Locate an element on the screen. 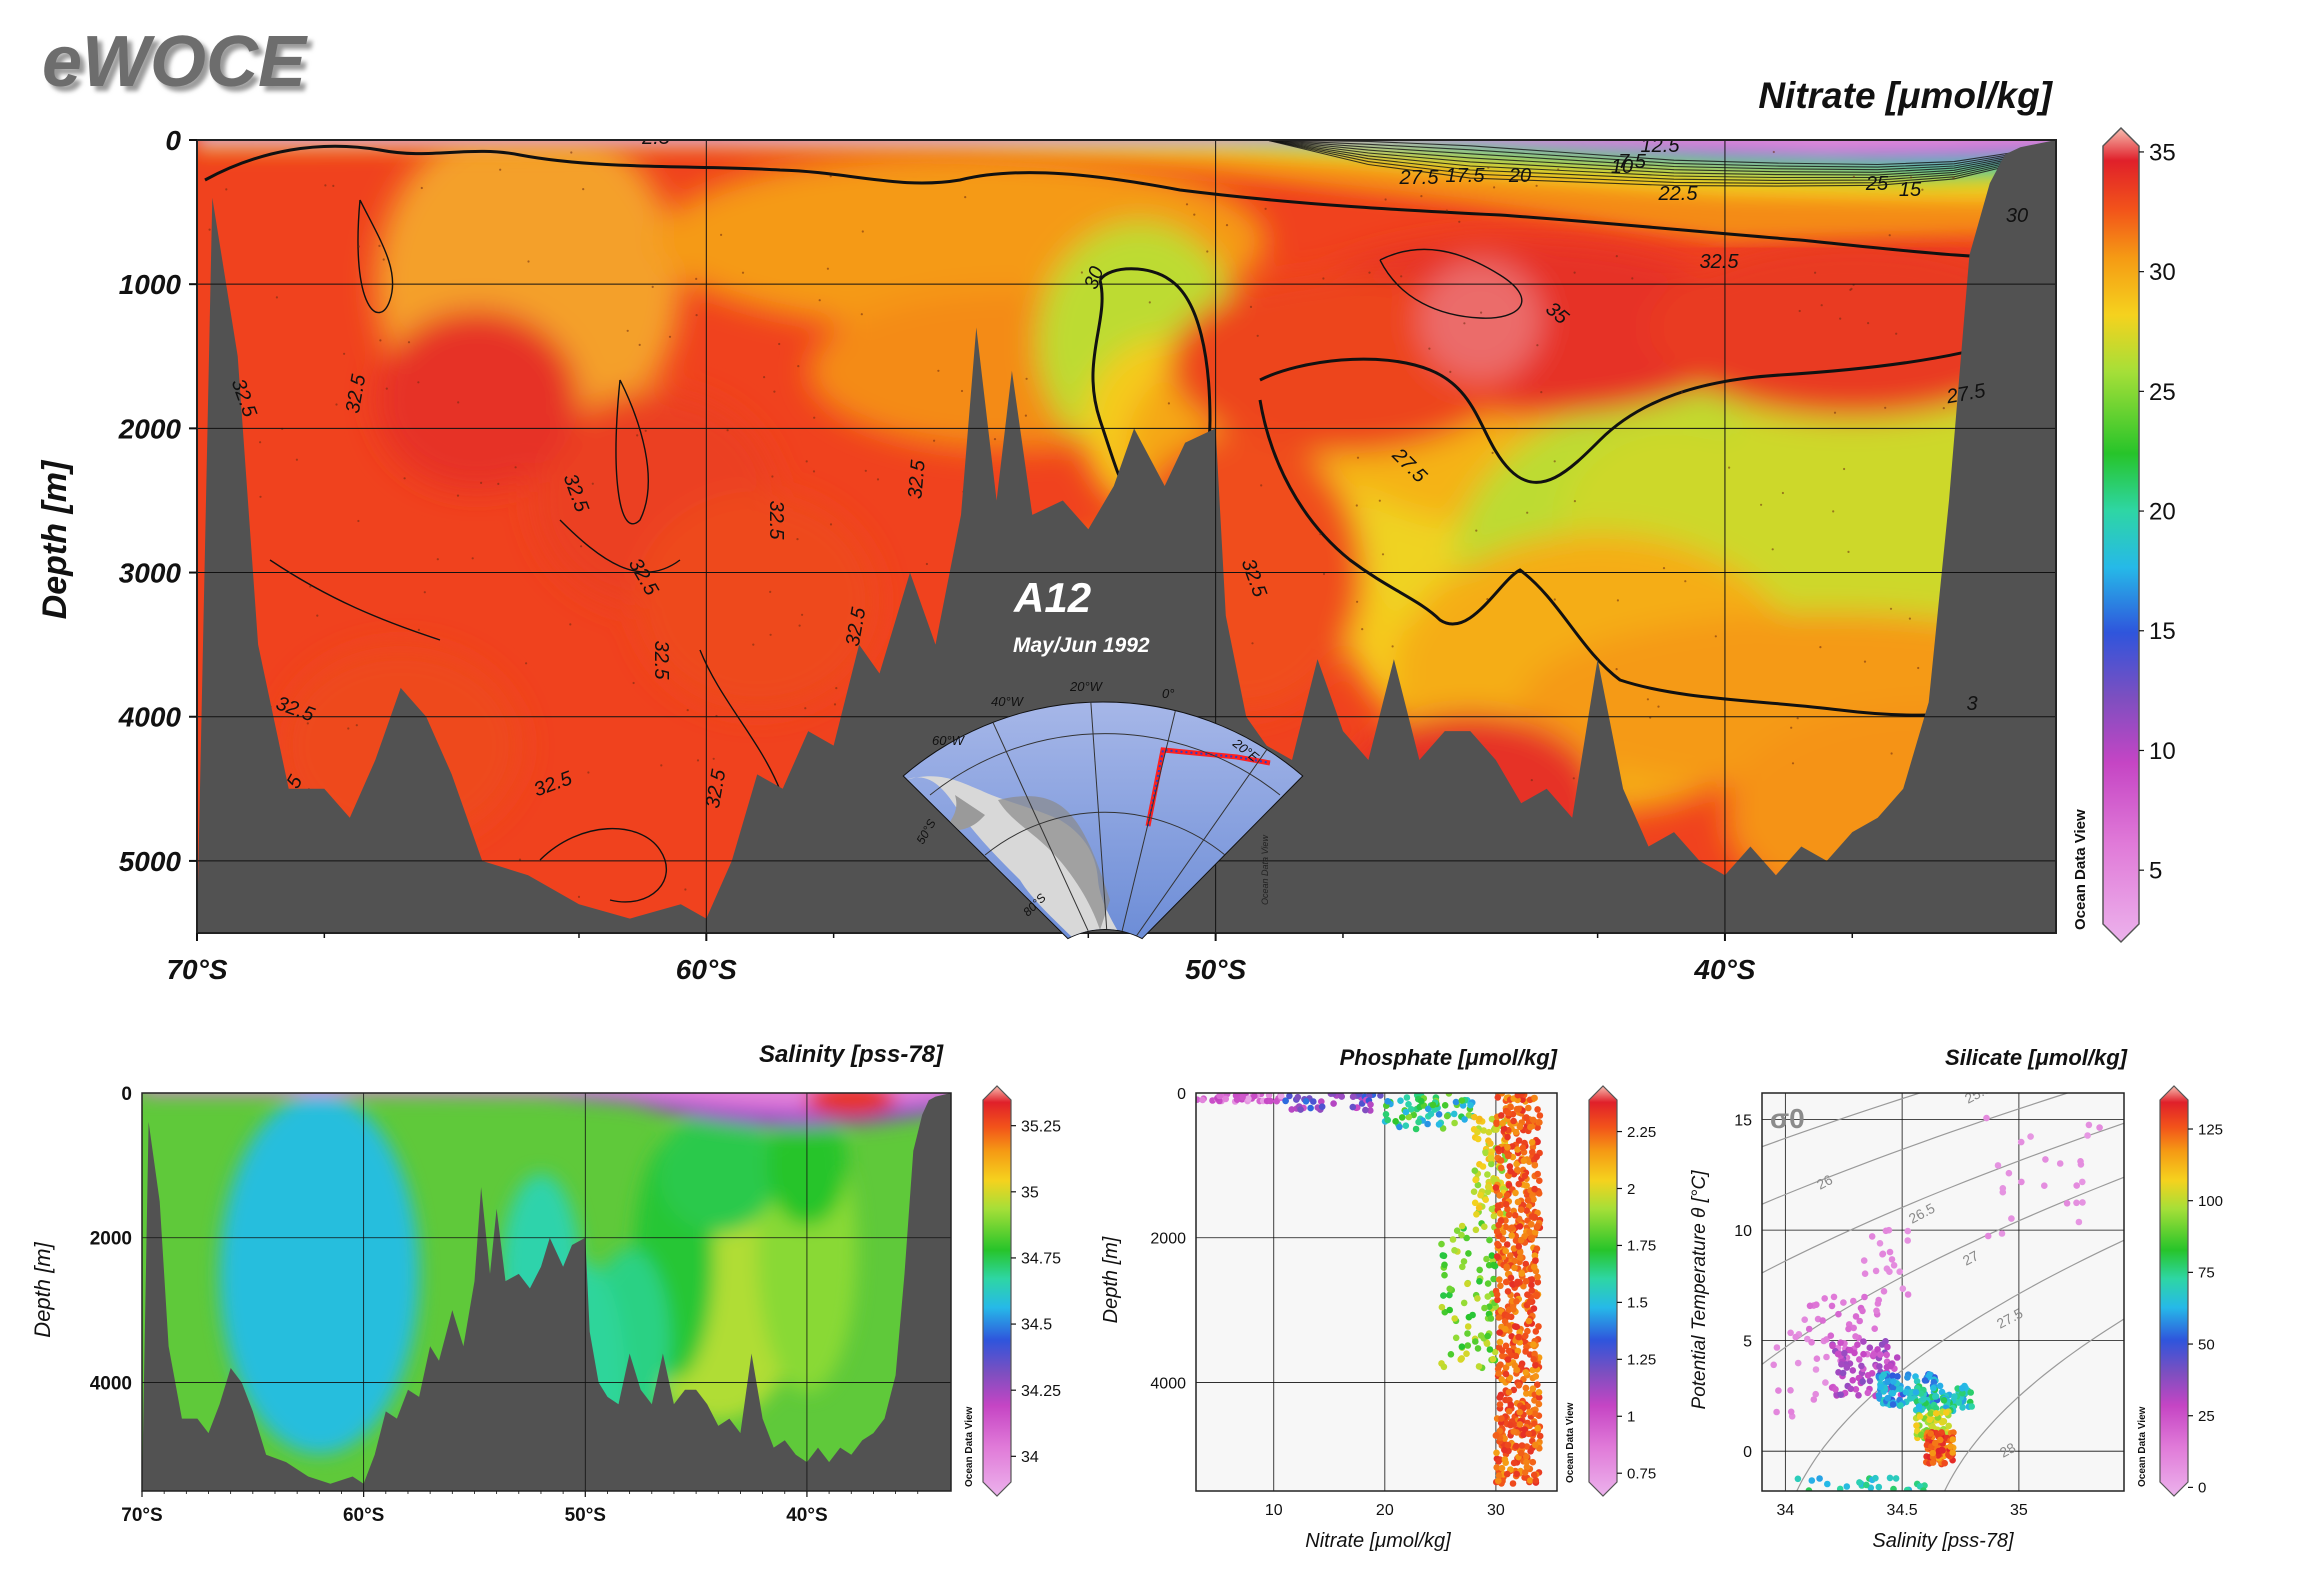 The height and width of the screenshot is (1589, 2315). salinity-colorbar: 35.25 35 34.75 34.5 34.25 34 is located at coordinates (1021, 1291).